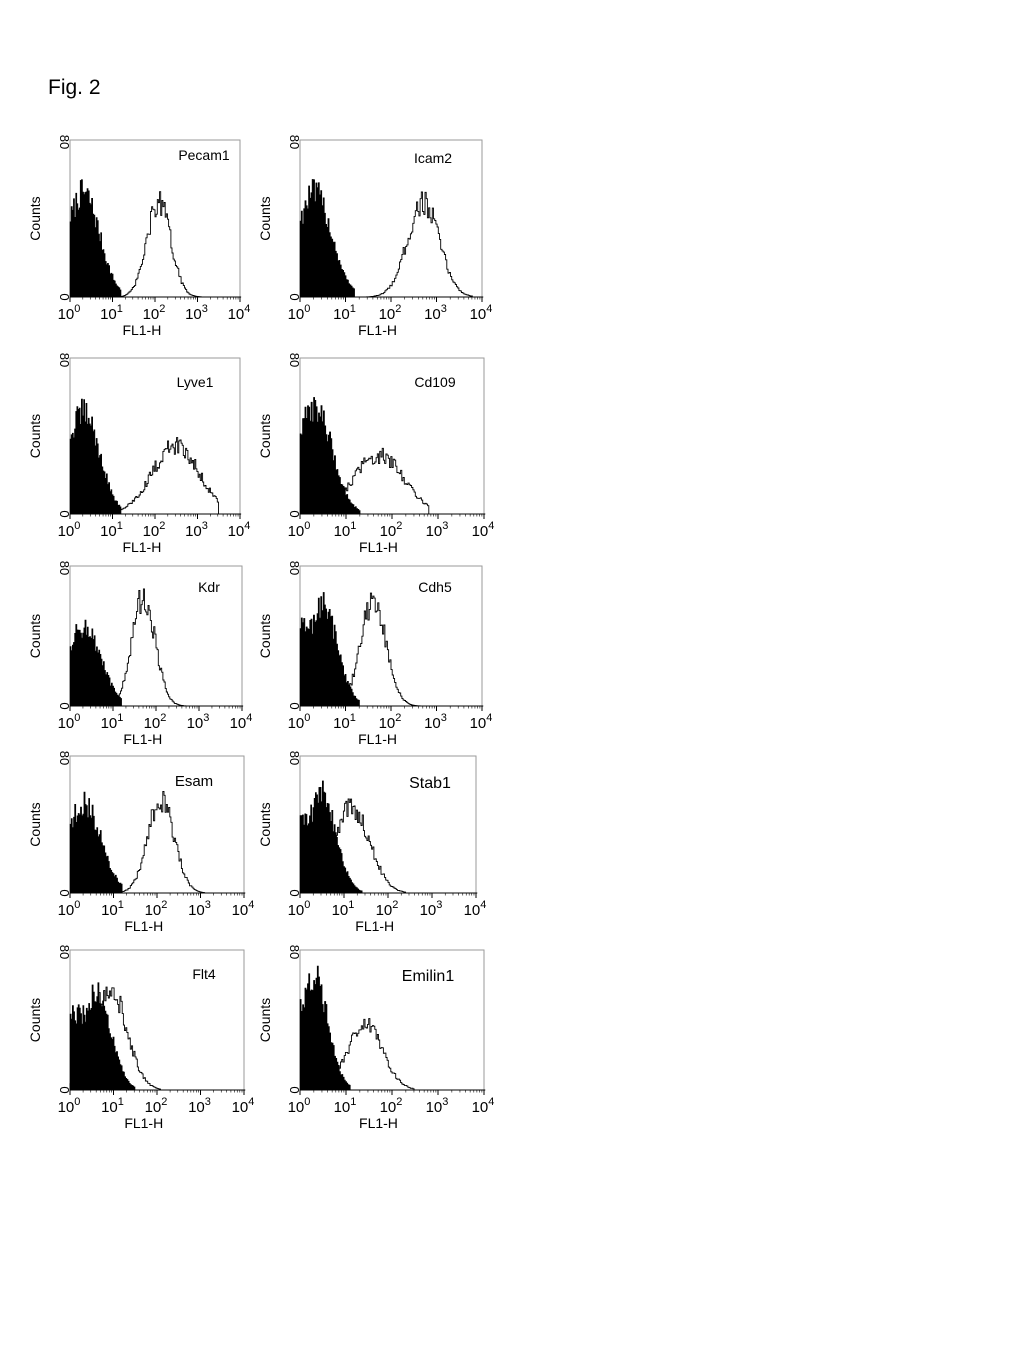 The height and width of the screenshot is (1365, 1024). I want to click on histogram-panel: 10⁰ 10¹ 10² 10³ 10⁴ 0 80 FL1-H Counts Kdr, so click(139, 654).